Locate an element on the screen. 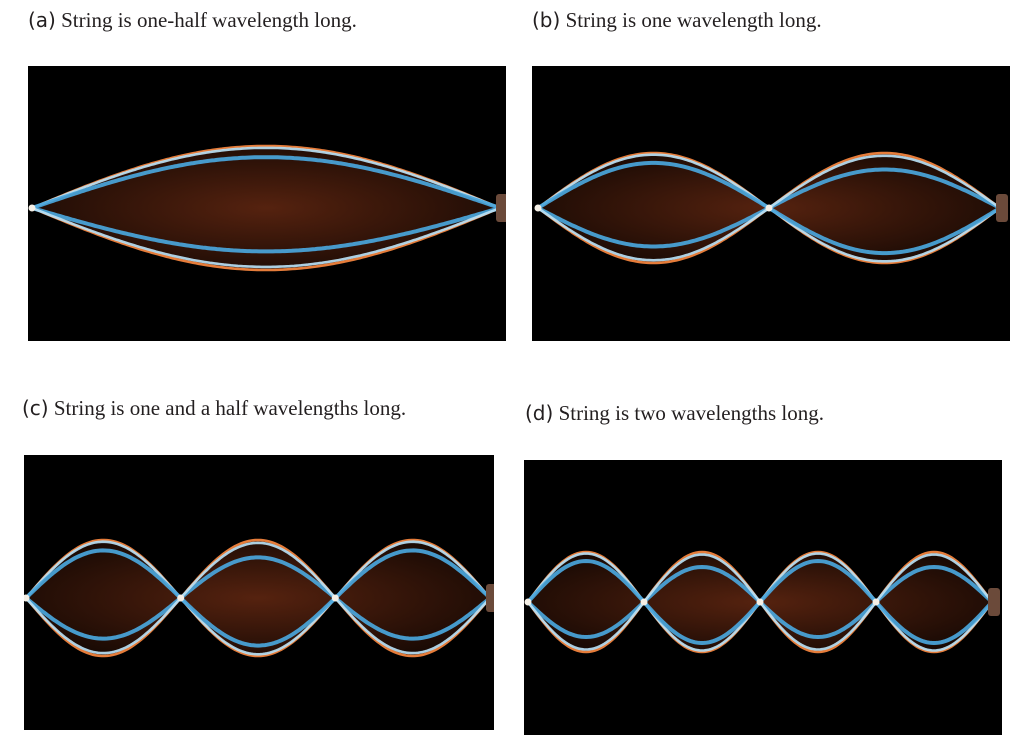  panel-label-b: (b) is located at coordinates (546, 20).